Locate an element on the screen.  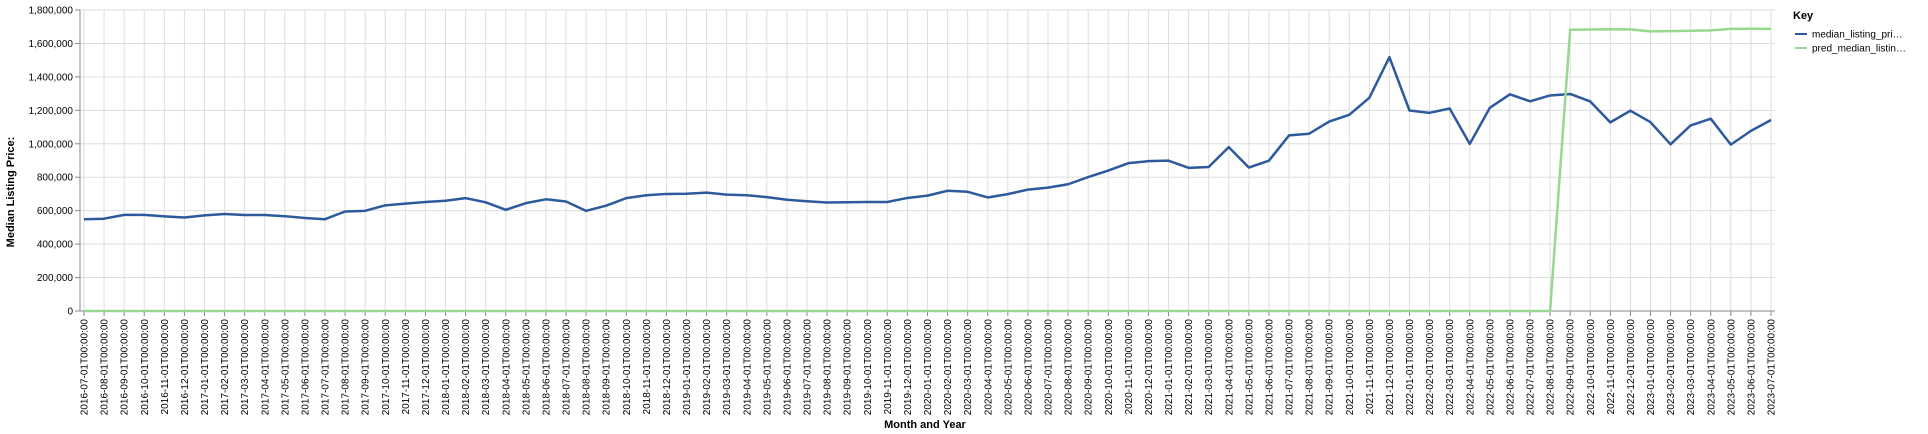
x-tick-label: 2018-06-01T00:00:00 is located at coordinates (546, 367).